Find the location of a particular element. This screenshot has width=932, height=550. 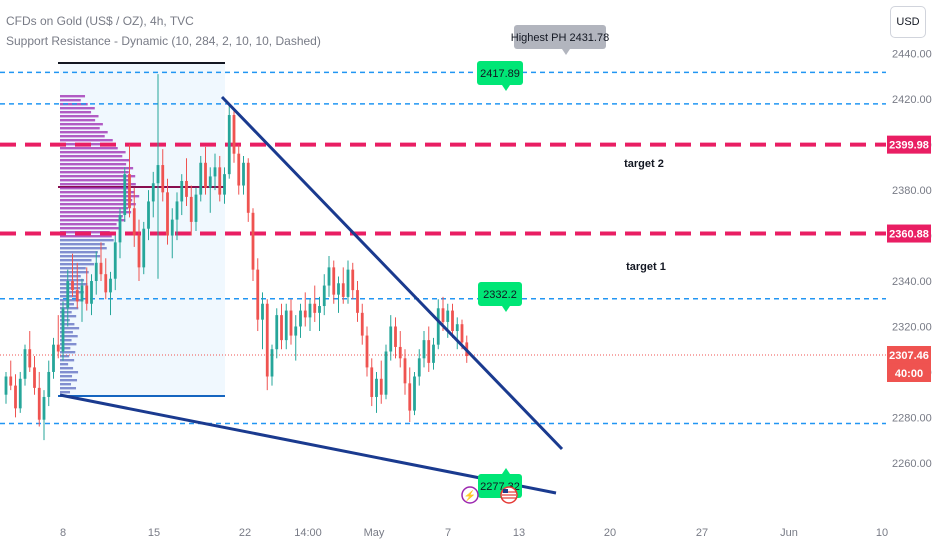

symbol-title: CFDs on Gold (US$ / OZ), 4h, TVC is located at coordinates (100, 21).